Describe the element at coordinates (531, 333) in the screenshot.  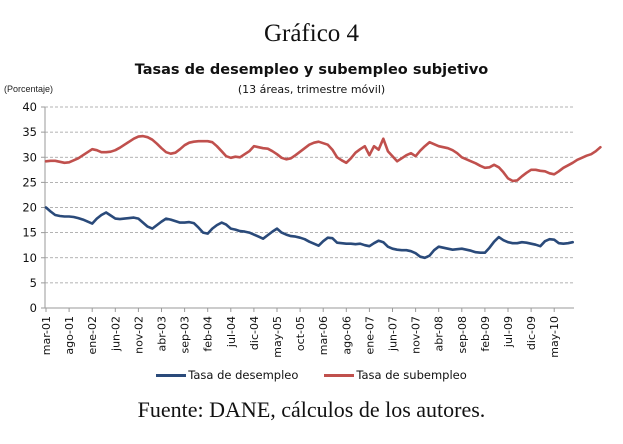
I see `x-tick-label: dic-09` at that location.